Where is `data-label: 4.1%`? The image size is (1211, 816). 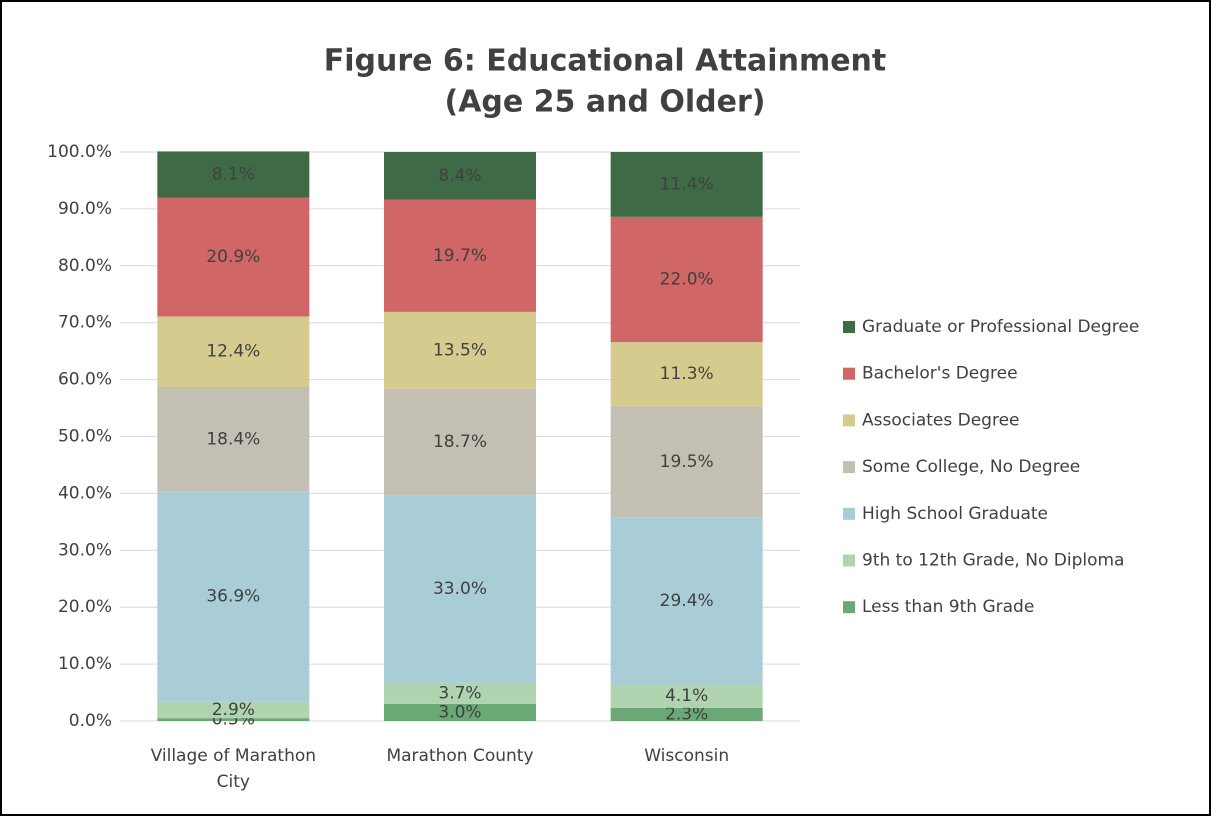 data-label: 4.1% is located at coordinates (686, 696).